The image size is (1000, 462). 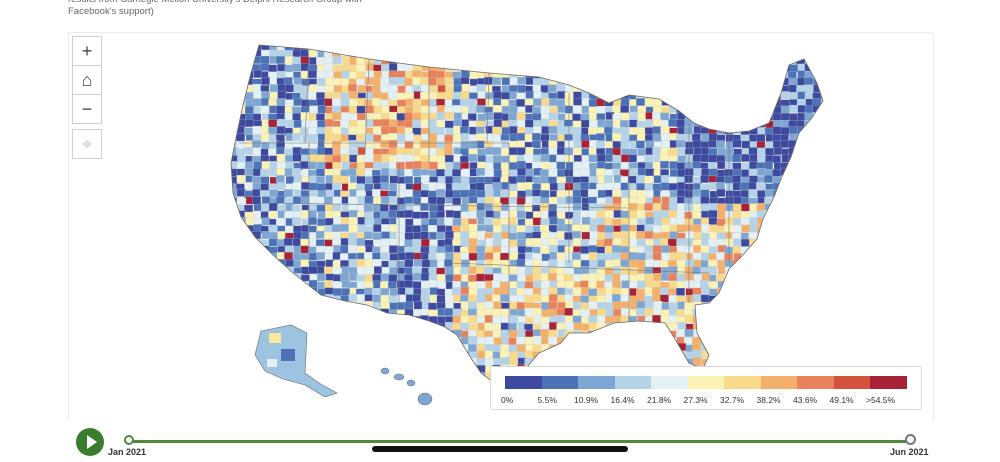 I want to click on legend-label: 38.2%, so click(x=768, y=400).